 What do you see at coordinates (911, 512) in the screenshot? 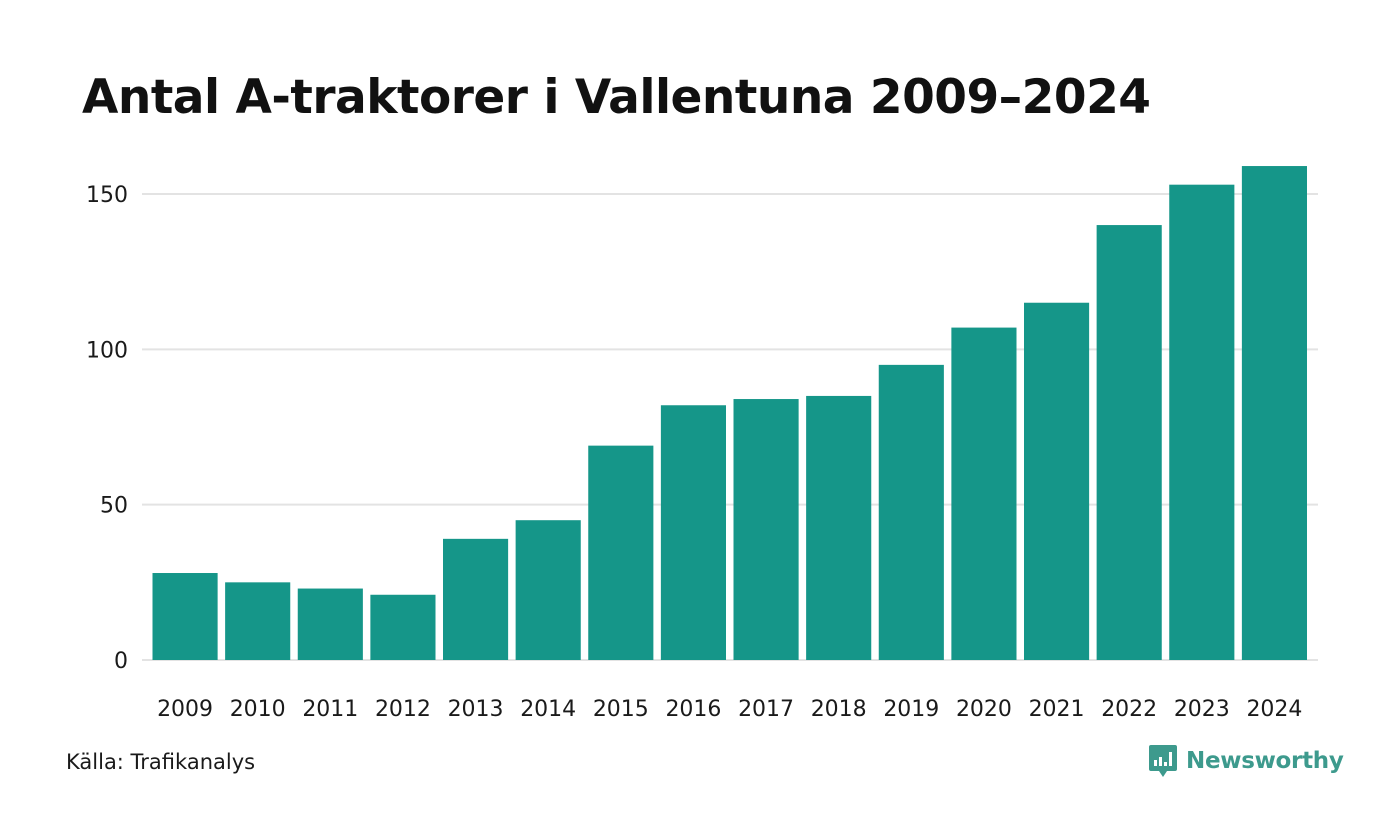
I see `bar-2019` at bounding box center [911, 512].